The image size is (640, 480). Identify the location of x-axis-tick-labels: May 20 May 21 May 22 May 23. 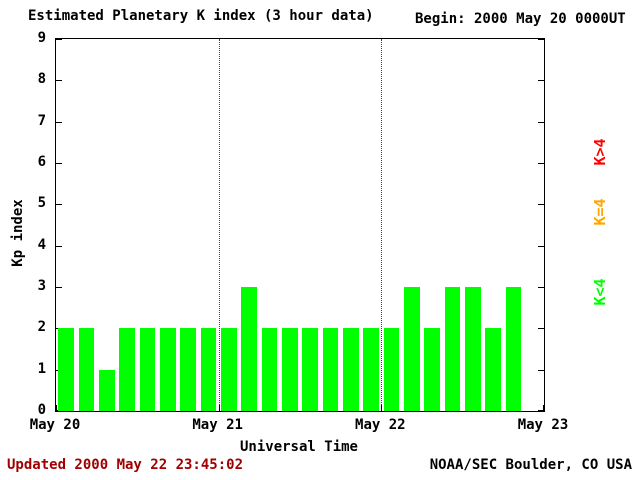
(299, 425).